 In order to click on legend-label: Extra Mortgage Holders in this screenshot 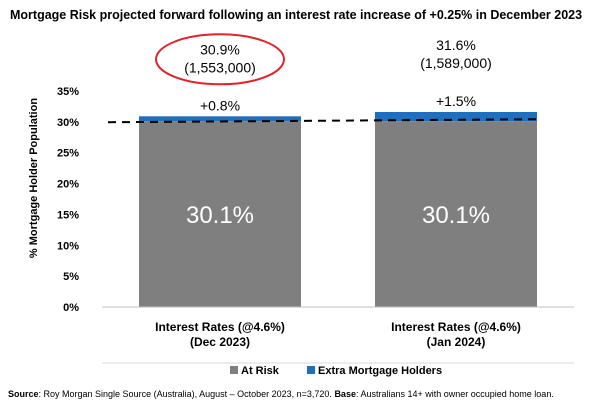, I will do `click(380, 371)`.